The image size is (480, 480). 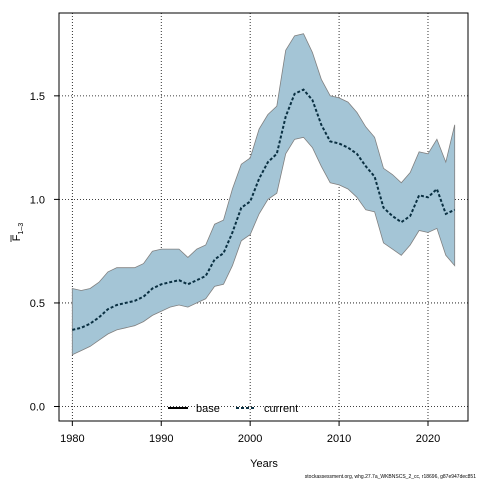 What do you see at coordinates (72, 439) in the screenshot?
I see `x-tick-label: 1980` at bounding box center [72, 439].